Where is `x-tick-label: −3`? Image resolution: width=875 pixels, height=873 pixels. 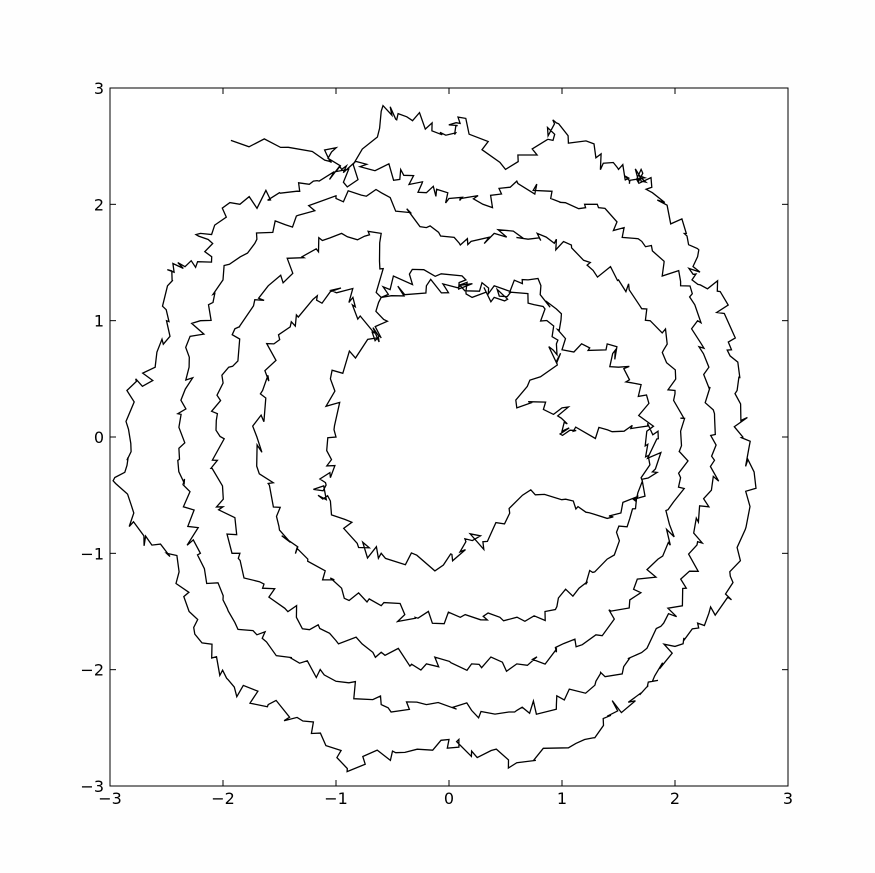 x-tick-label: −3 is located at coordinates (110, 798).